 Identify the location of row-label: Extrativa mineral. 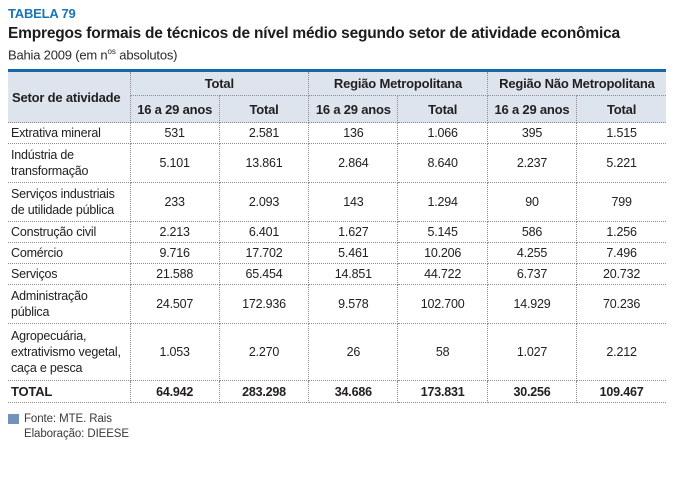
(69, 133).